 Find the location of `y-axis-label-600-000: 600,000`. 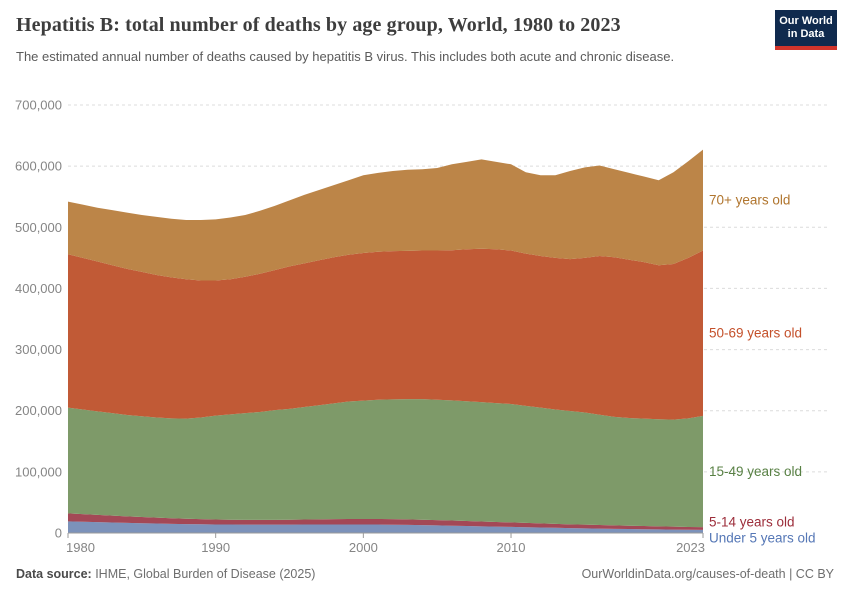

y-axis-label-600-000: 600,000 is located at coordinates (38, 166).